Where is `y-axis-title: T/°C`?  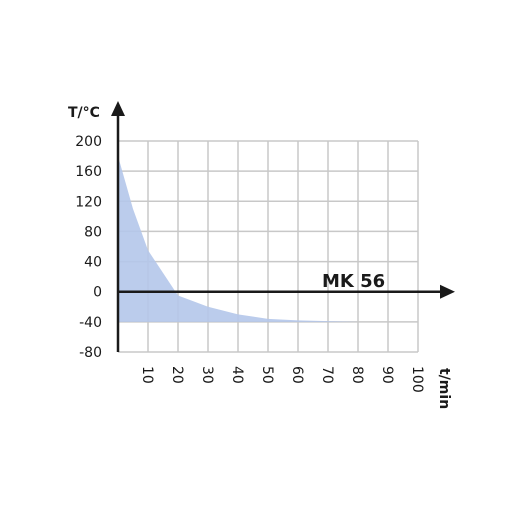
y-axis-title: T/°C is located at coordinates (84, 113).